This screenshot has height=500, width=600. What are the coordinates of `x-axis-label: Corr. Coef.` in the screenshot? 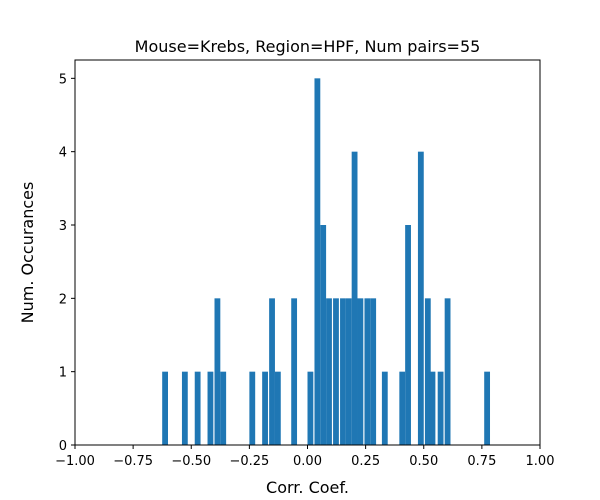 It's located at (307, 487).